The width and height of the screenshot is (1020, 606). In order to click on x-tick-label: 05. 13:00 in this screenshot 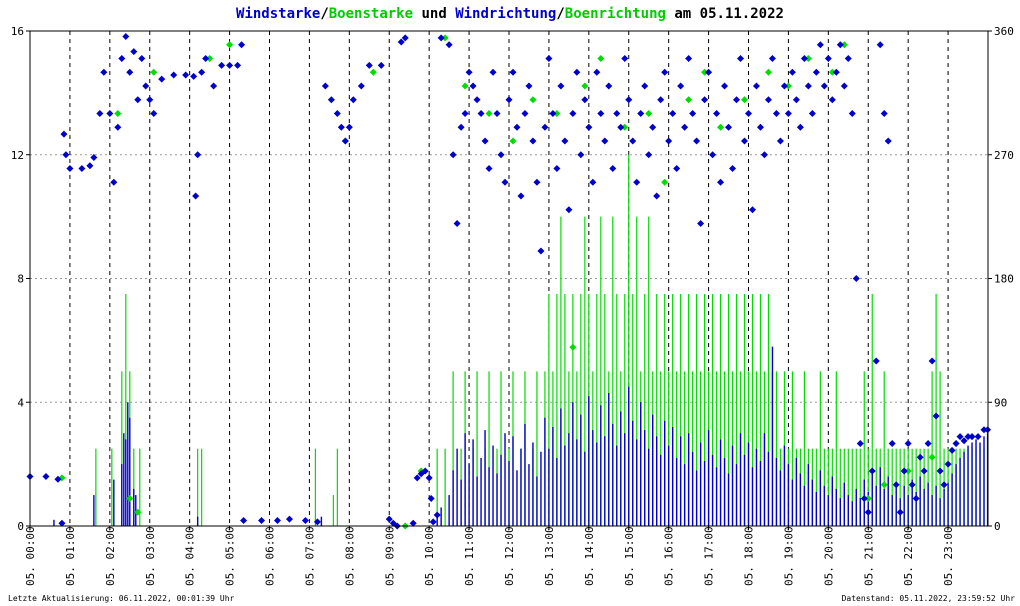, I will do `click(549, 556)`.